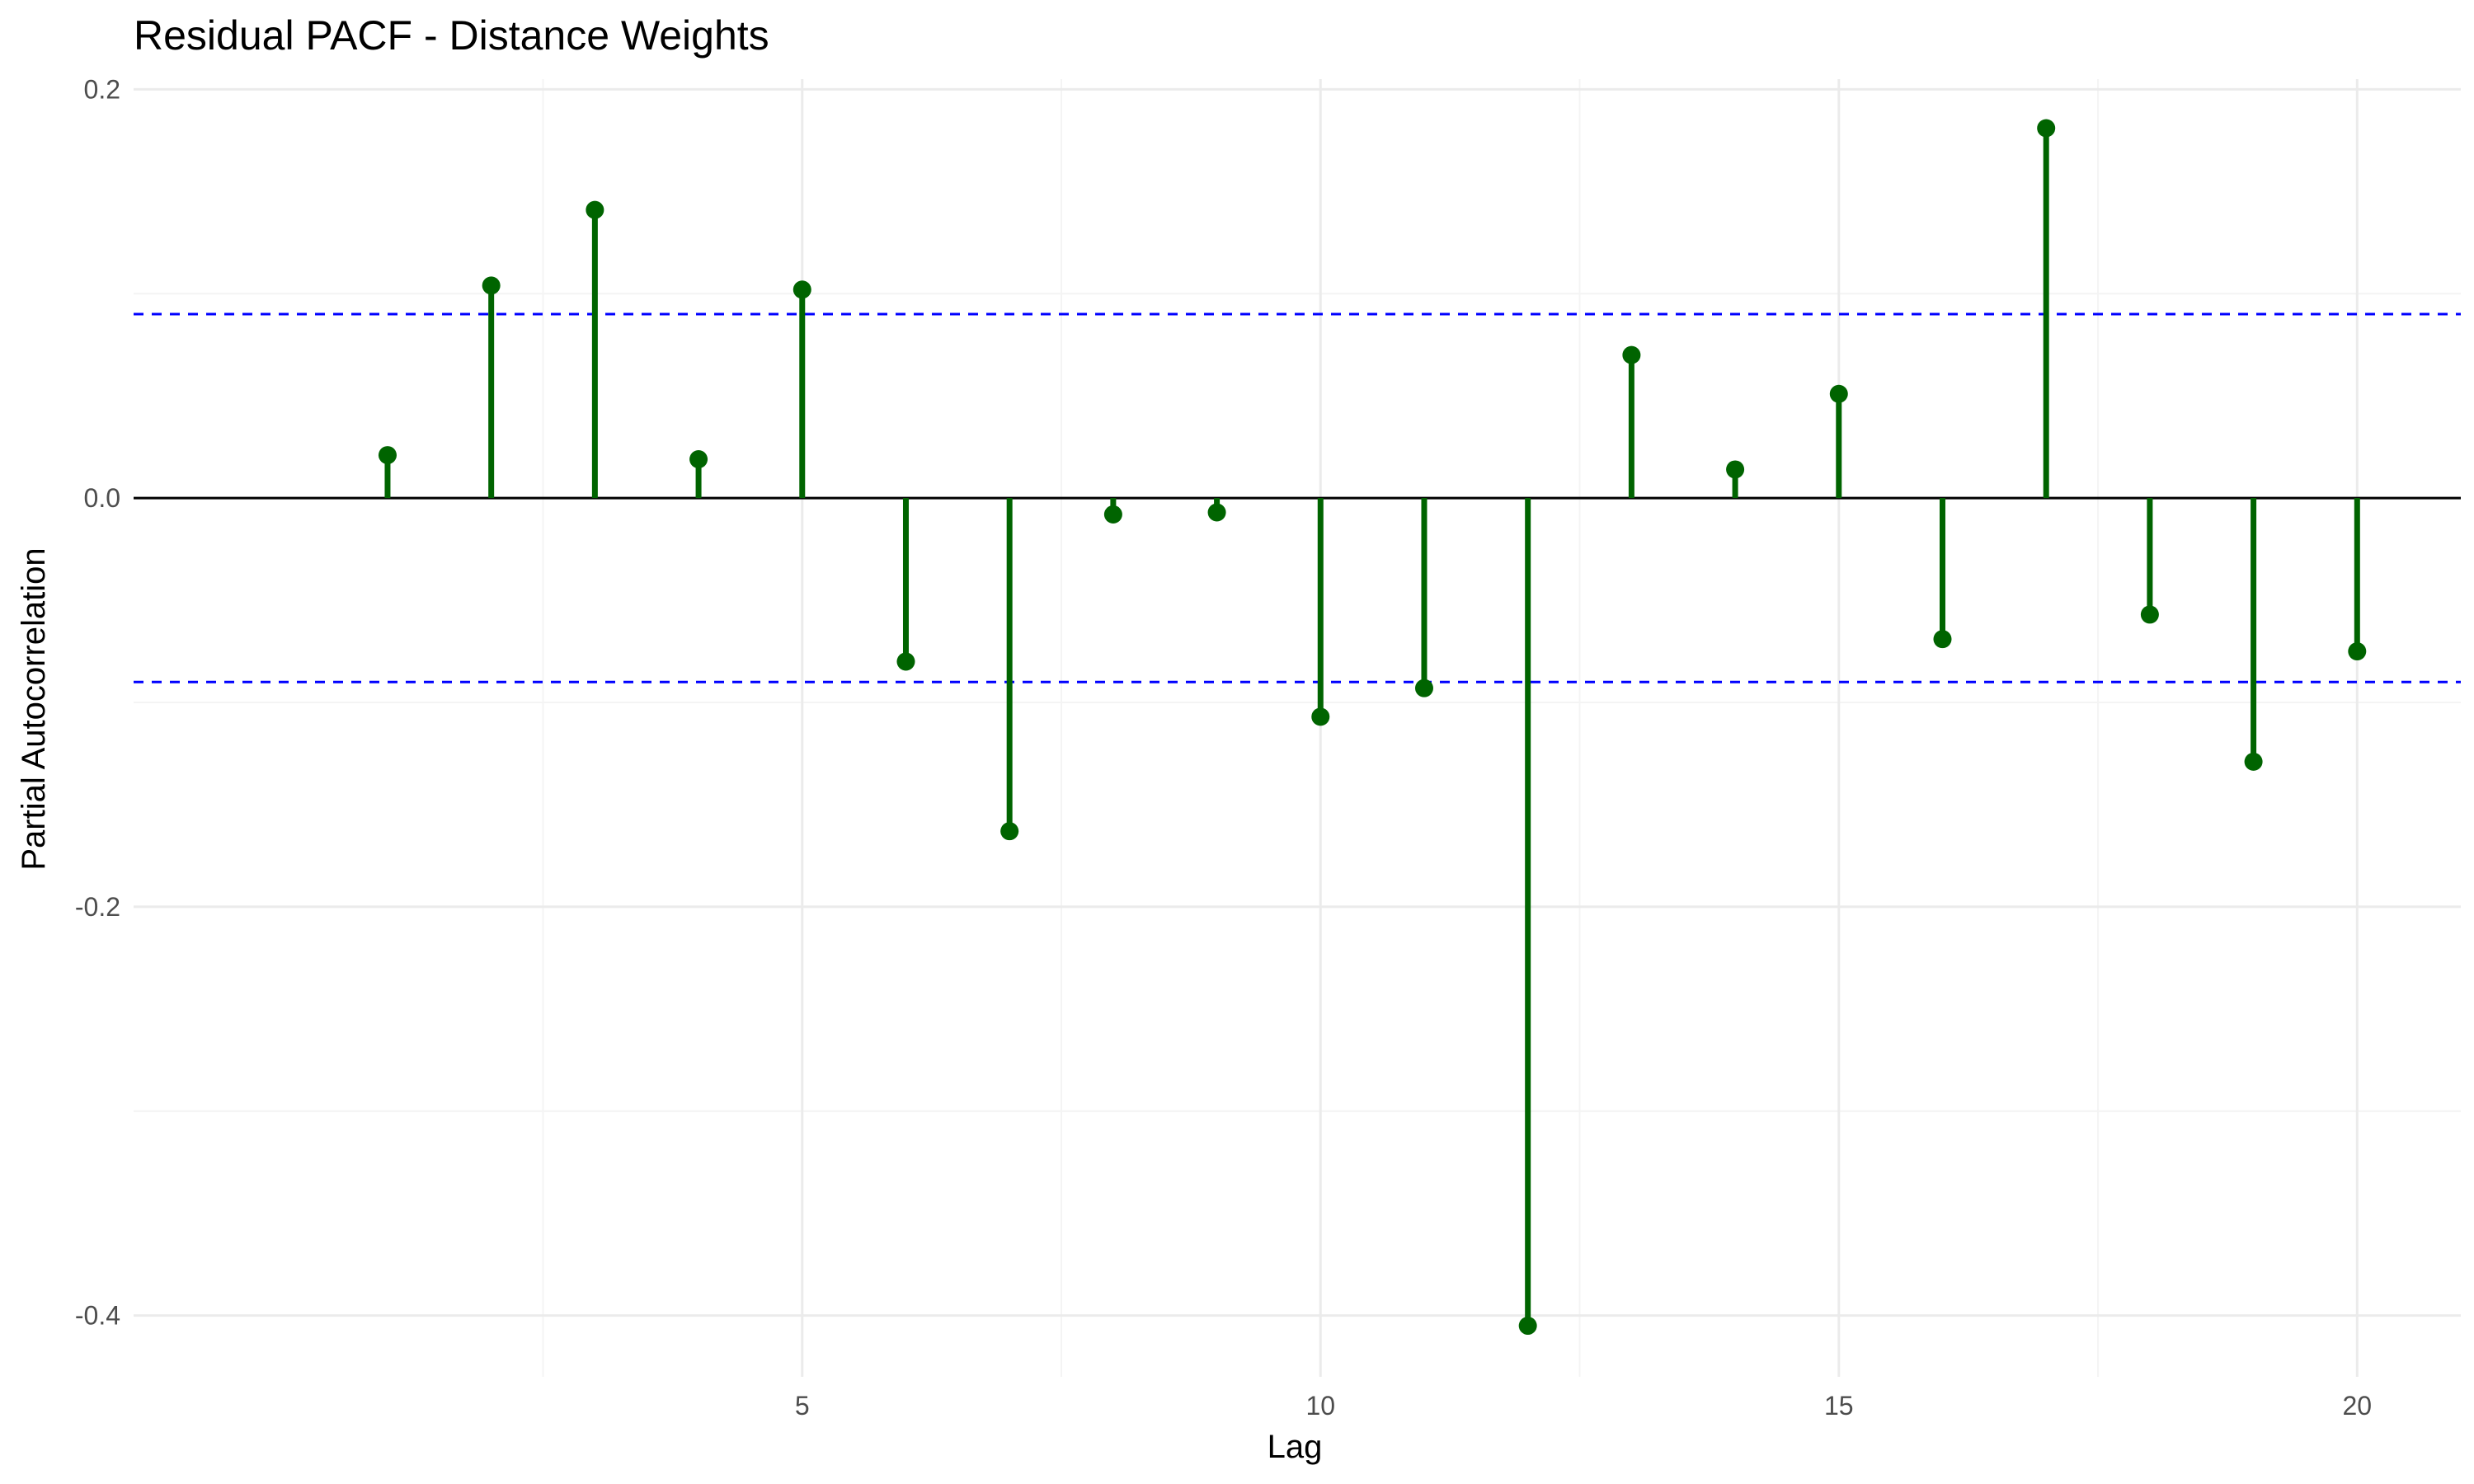 This screenshot has height=1484, width=2474. What do you see at coordinates (2358, 1406) in the screenshot?
I see `x-tick-label: 20` at bounding box center [2358, 1406].